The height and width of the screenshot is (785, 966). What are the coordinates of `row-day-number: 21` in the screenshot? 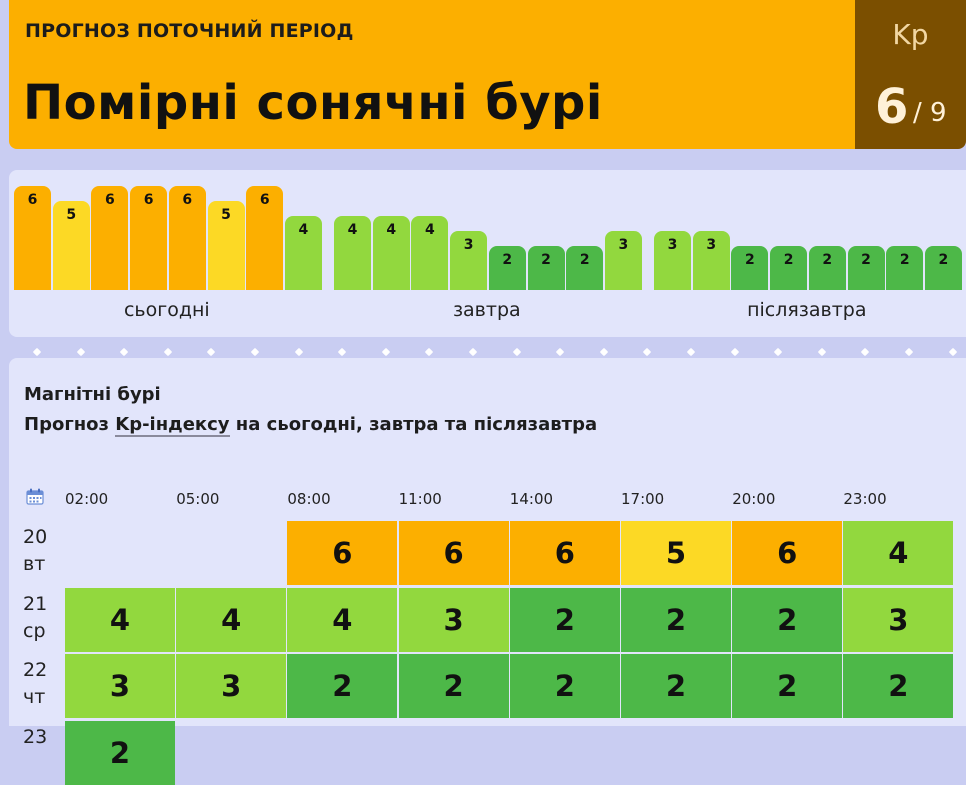 It's located at (35, 603).